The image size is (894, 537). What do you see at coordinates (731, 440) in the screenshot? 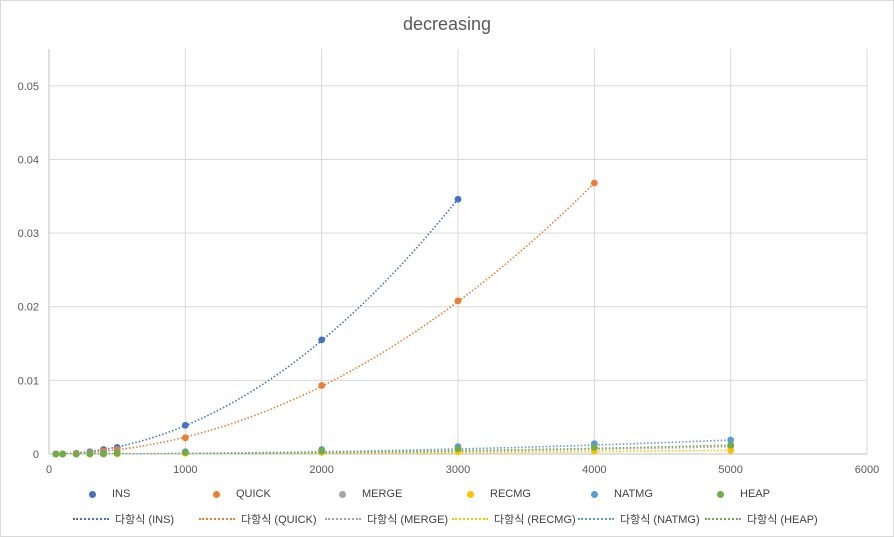
I see `data-point-natmg` at bounding box center [731, 440].